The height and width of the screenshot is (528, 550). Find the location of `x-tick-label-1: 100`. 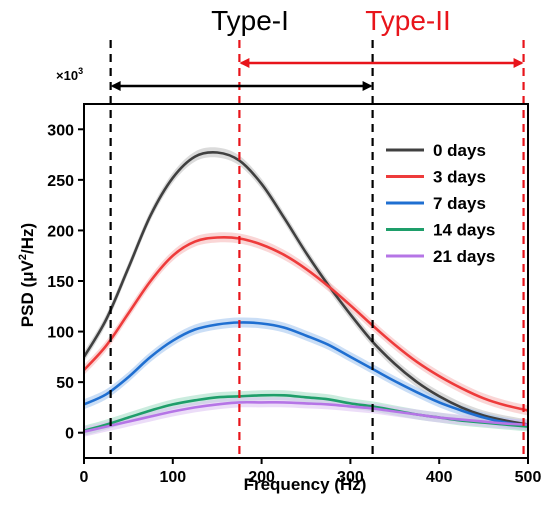

x-tick-label-1: 100 is located at coordinates (172, 477).